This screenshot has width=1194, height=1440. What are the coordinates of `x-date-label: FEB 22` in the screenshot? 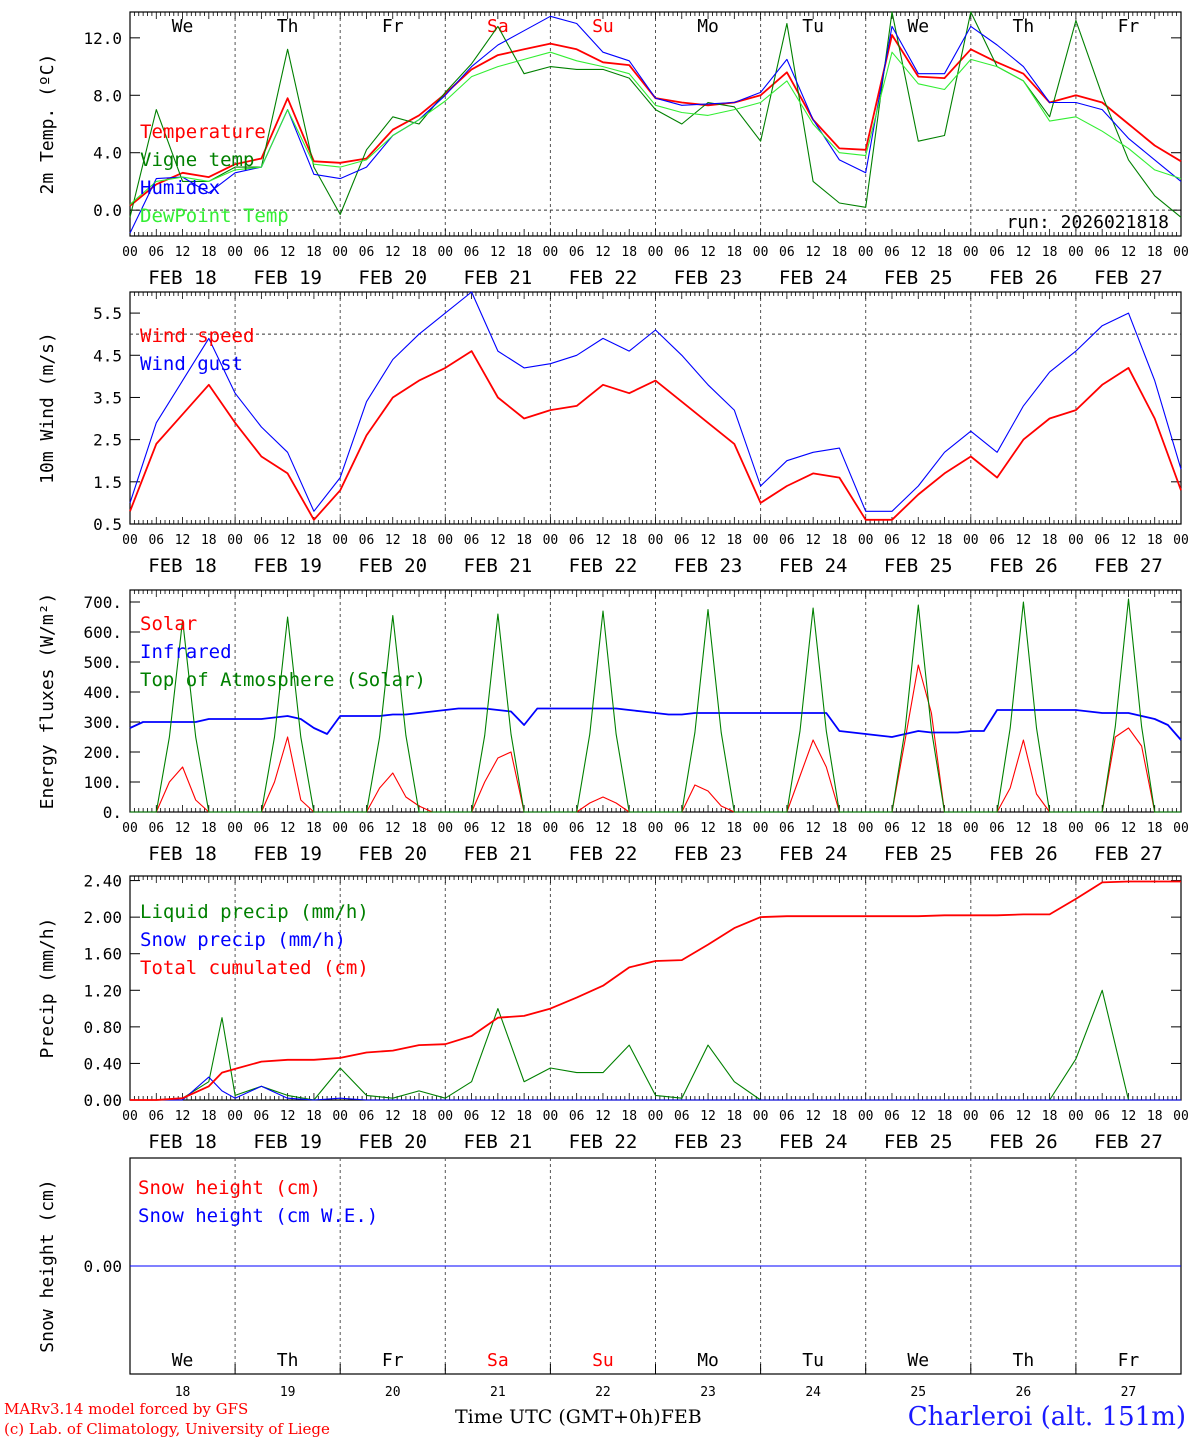 It's located at (603, 854).